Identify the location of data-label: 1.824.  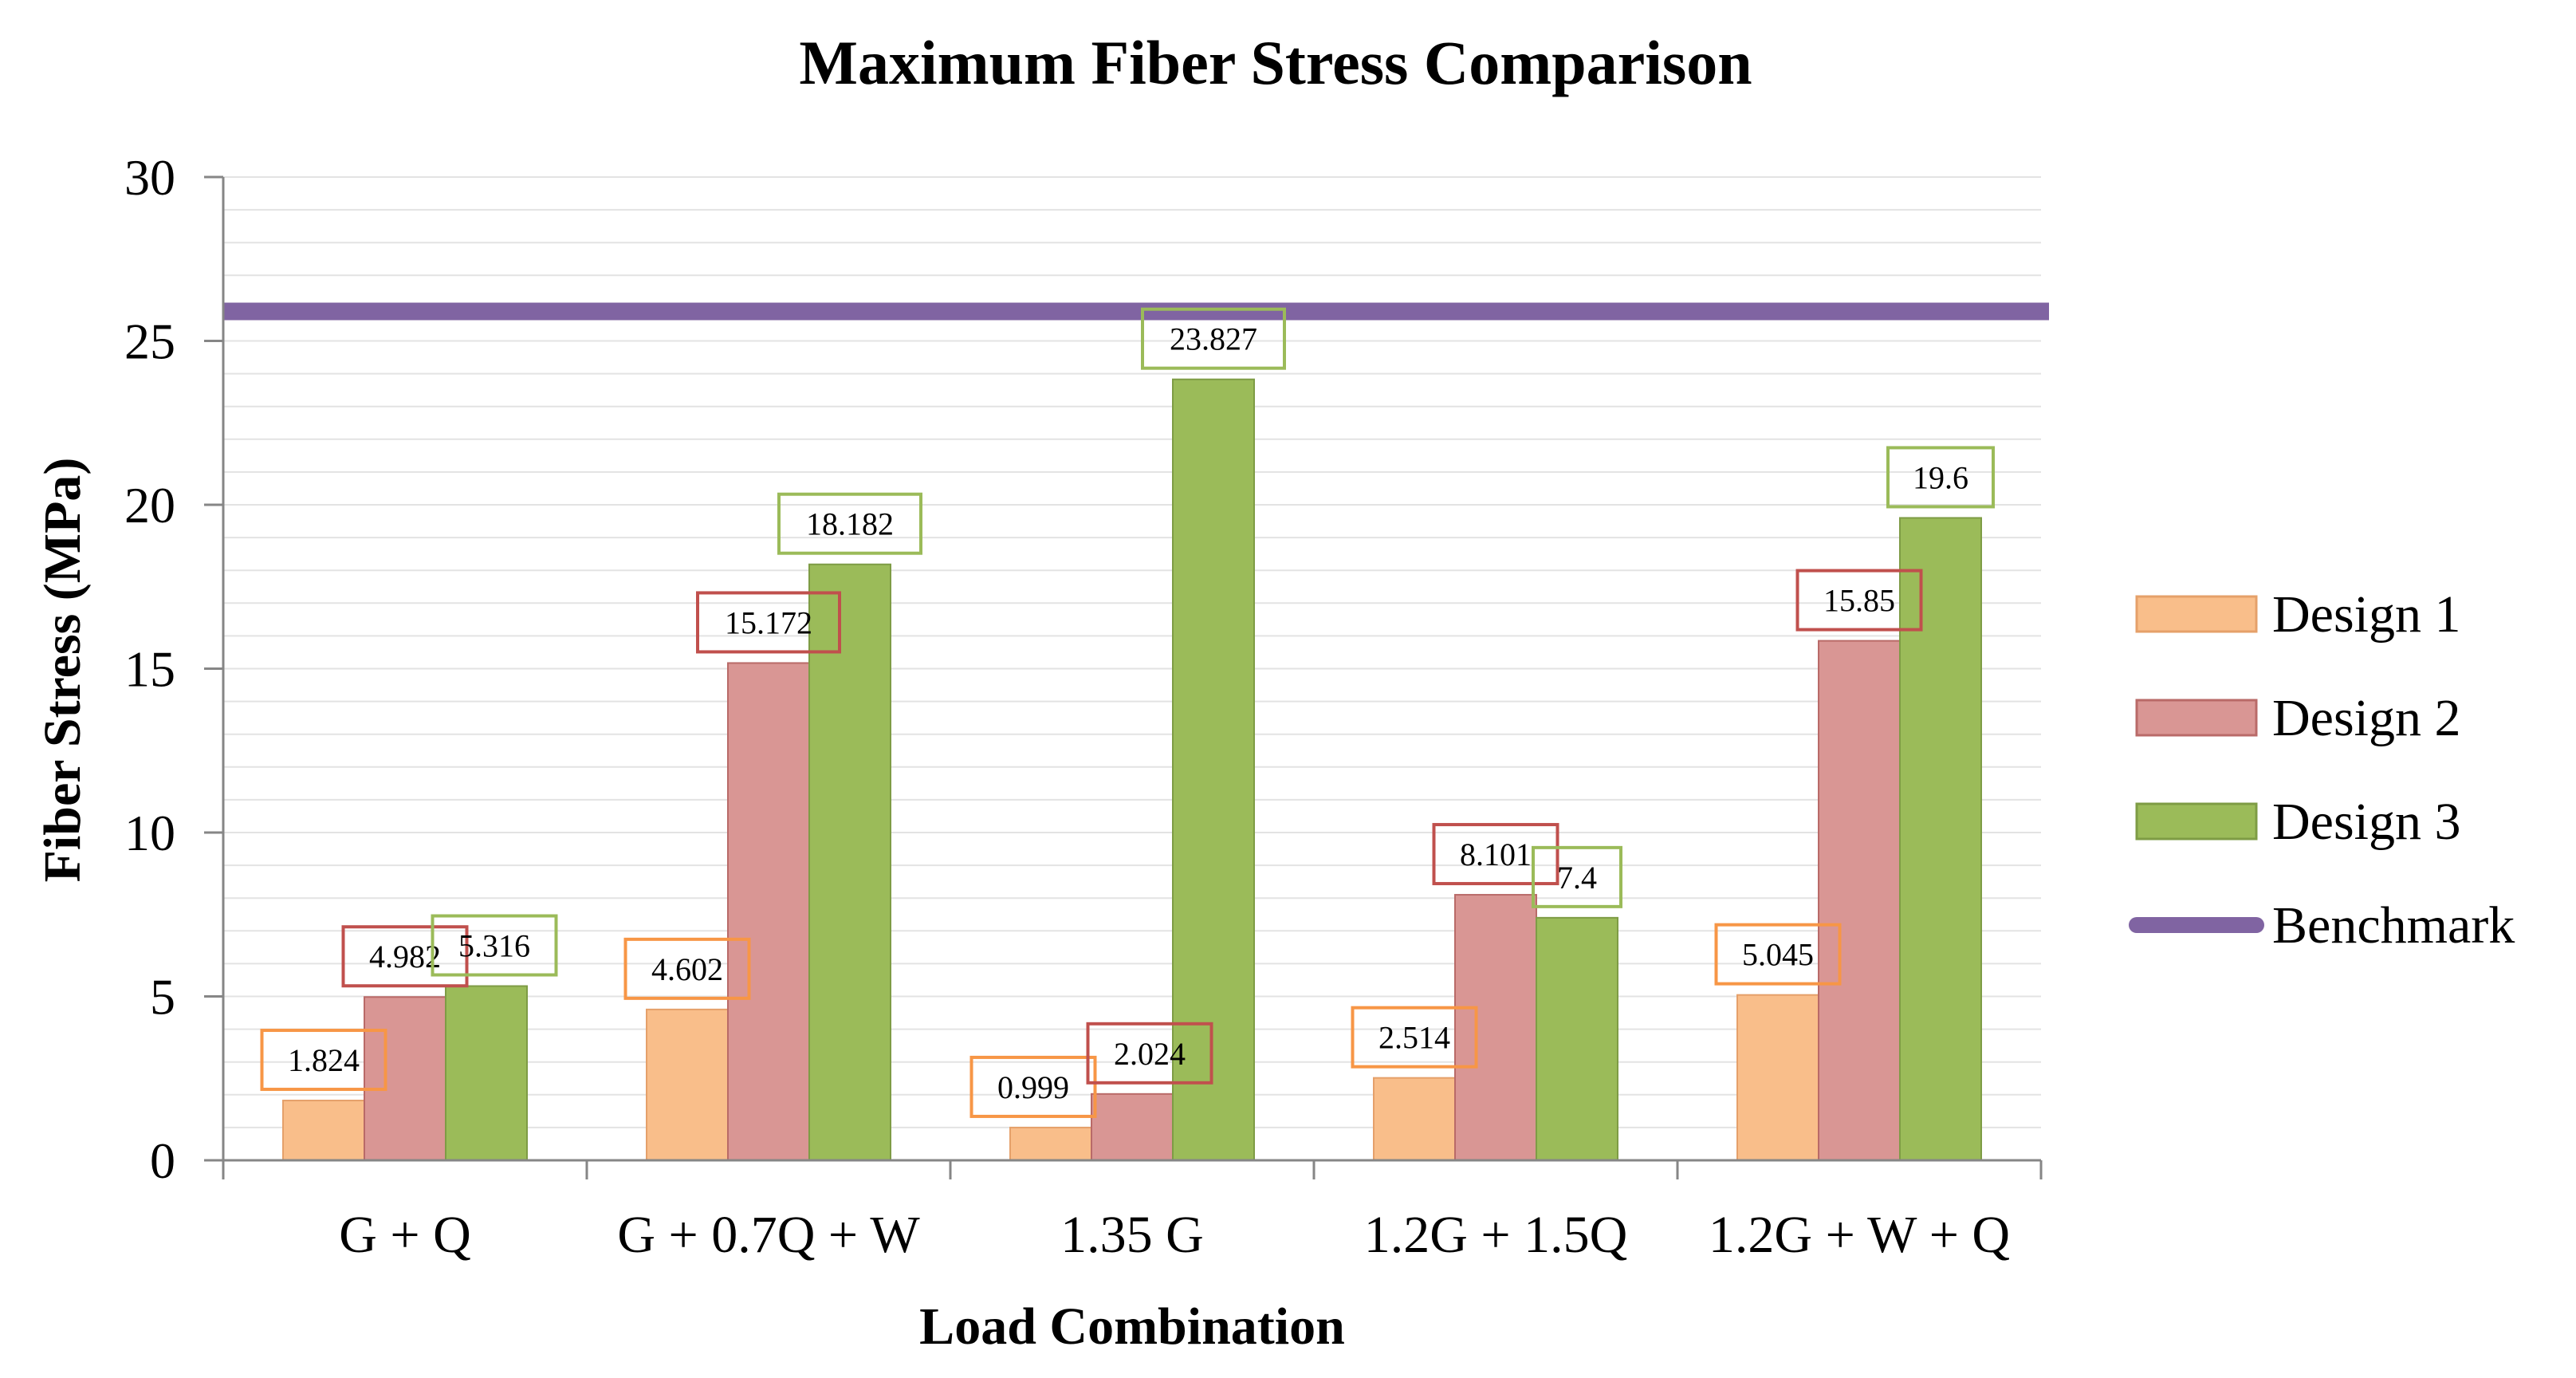
(324, 1060).